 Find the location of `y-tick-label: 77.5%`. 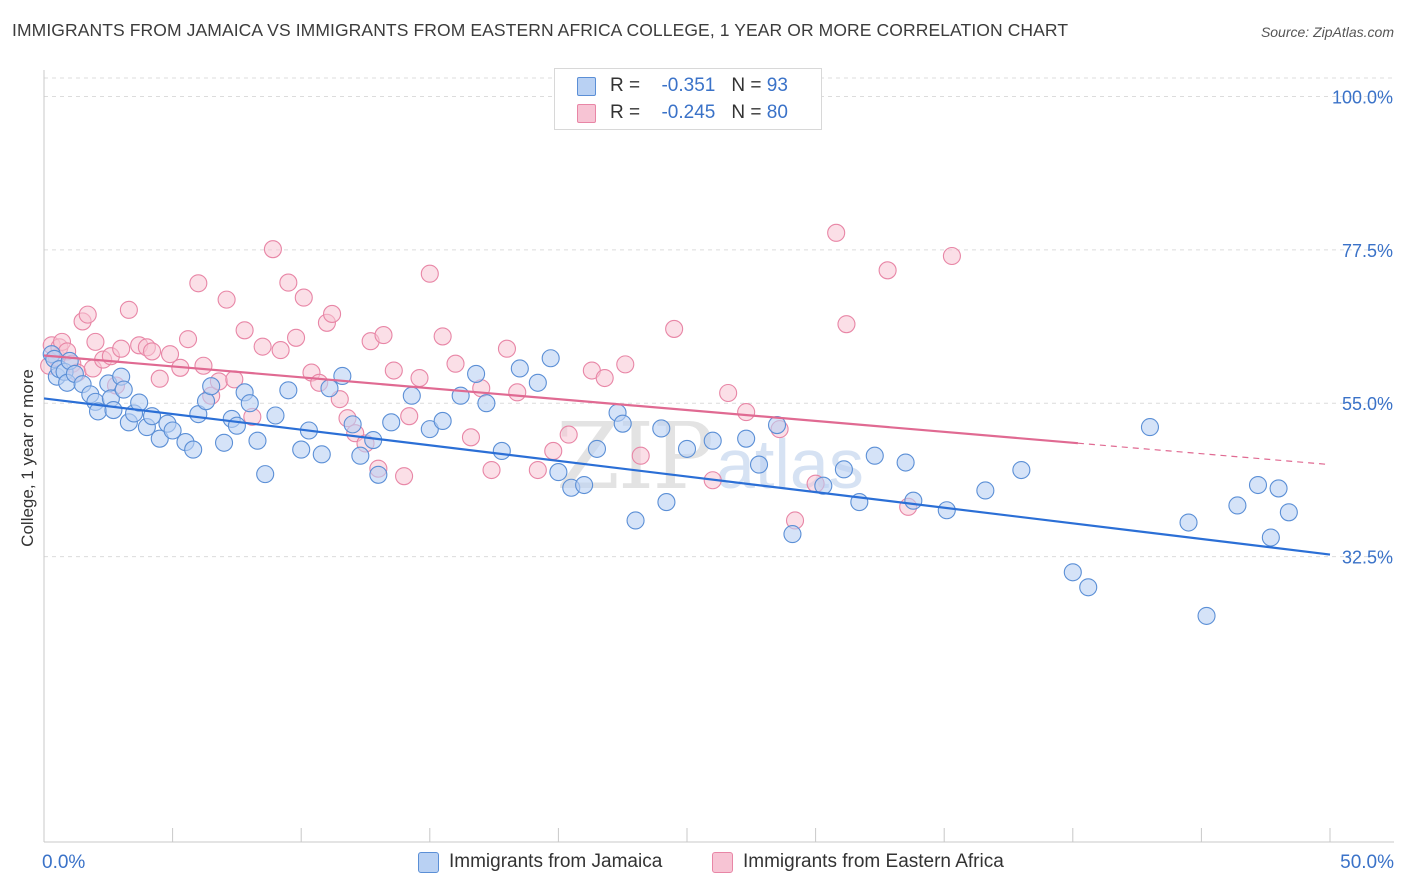

y-tick-label: 77.5% is located at coordinates (1367, 251).